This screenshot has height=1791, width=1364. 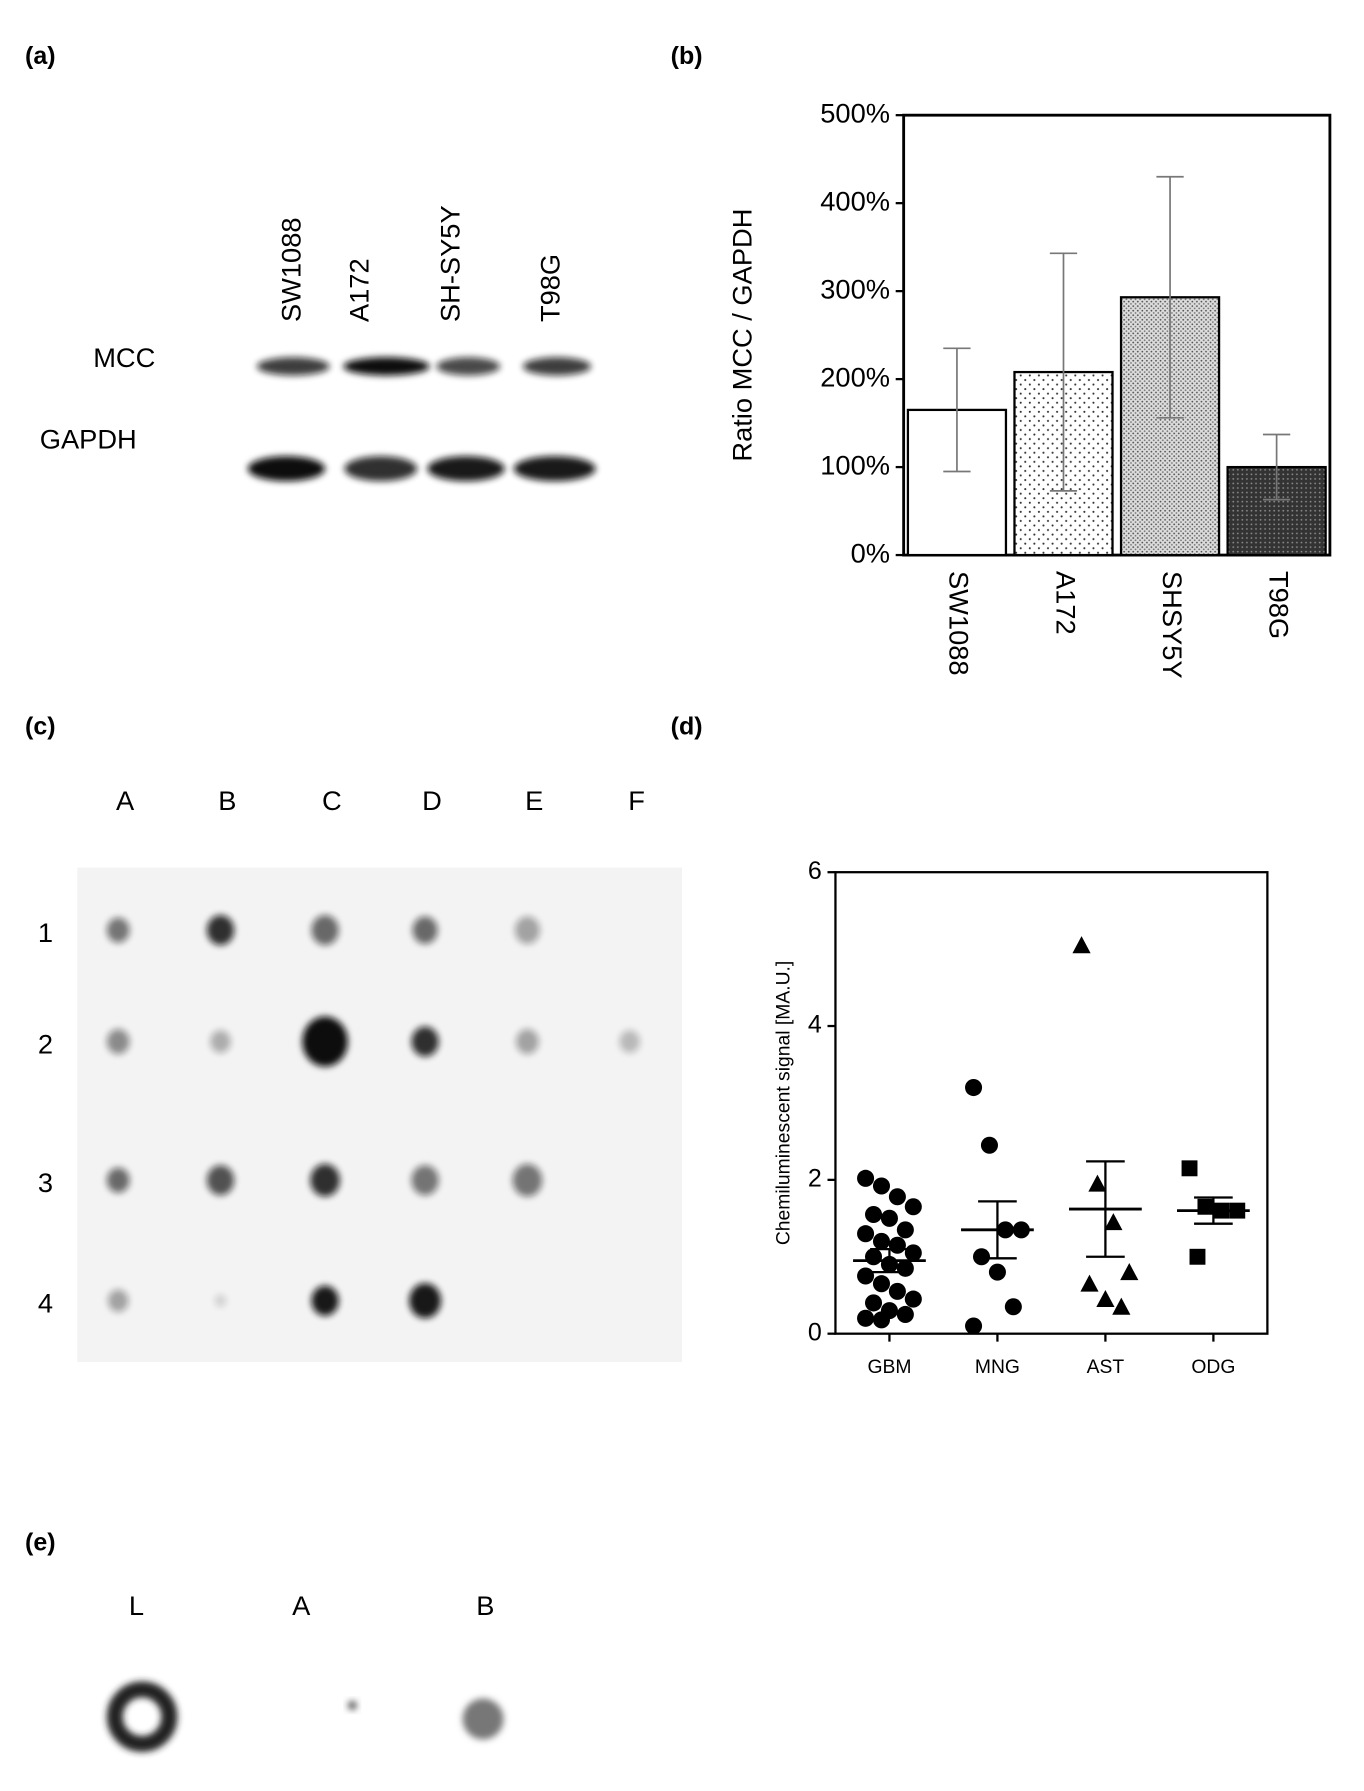 What do you see at coordinates (815, 1025) in the screenshot?
I see `y-tick-label: 4` at bounding box center [815, 1025].